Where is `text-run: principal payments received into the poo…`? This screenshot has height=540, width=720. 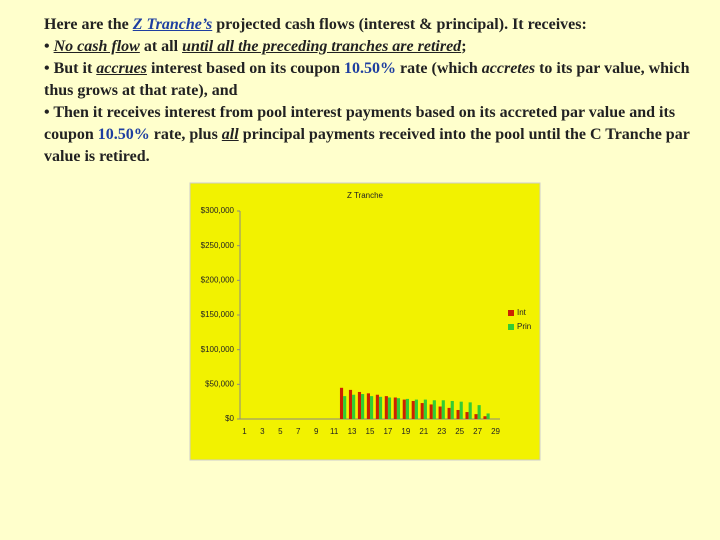 text-run: principal payments received into the poo… is located at coordinates (367, 145).